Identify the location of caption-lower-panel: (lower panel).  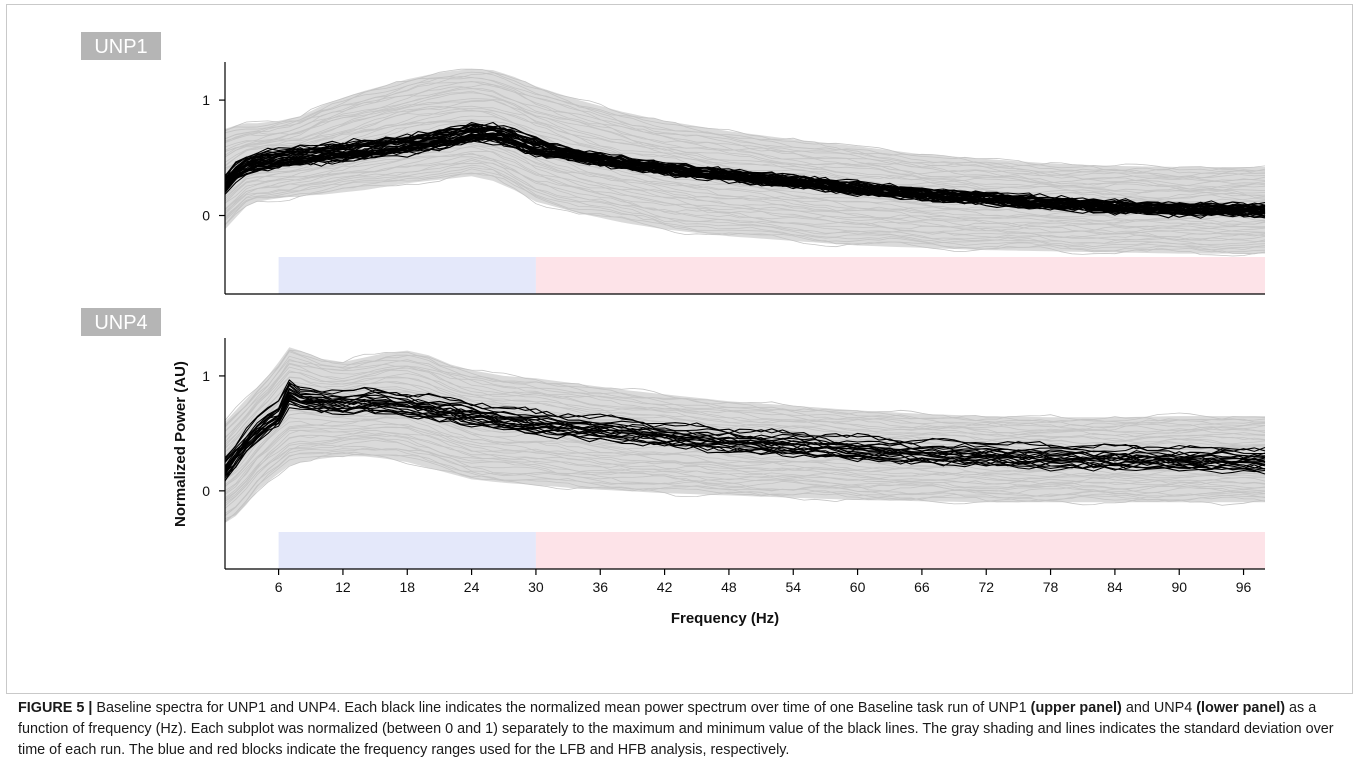
(1240, 708).